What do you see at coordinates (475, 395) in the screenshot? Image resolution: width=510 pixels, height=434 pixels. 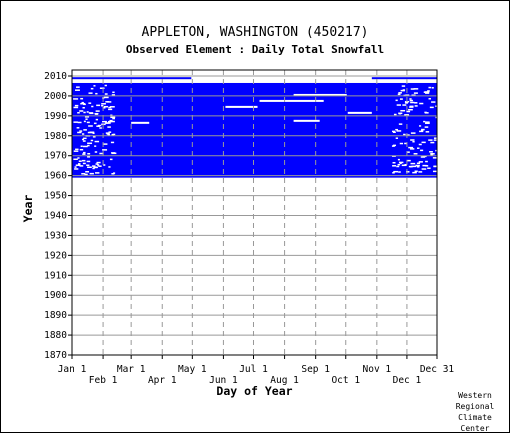 I see `credit-line-1: Western` at bounding box center [475, 395].